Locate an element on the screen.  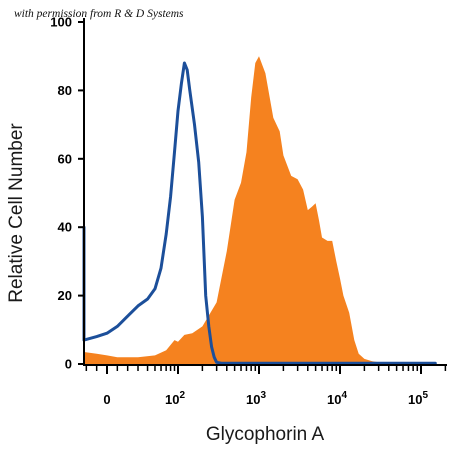
y-tick-label: 40 is located at coordinates (65, 227).